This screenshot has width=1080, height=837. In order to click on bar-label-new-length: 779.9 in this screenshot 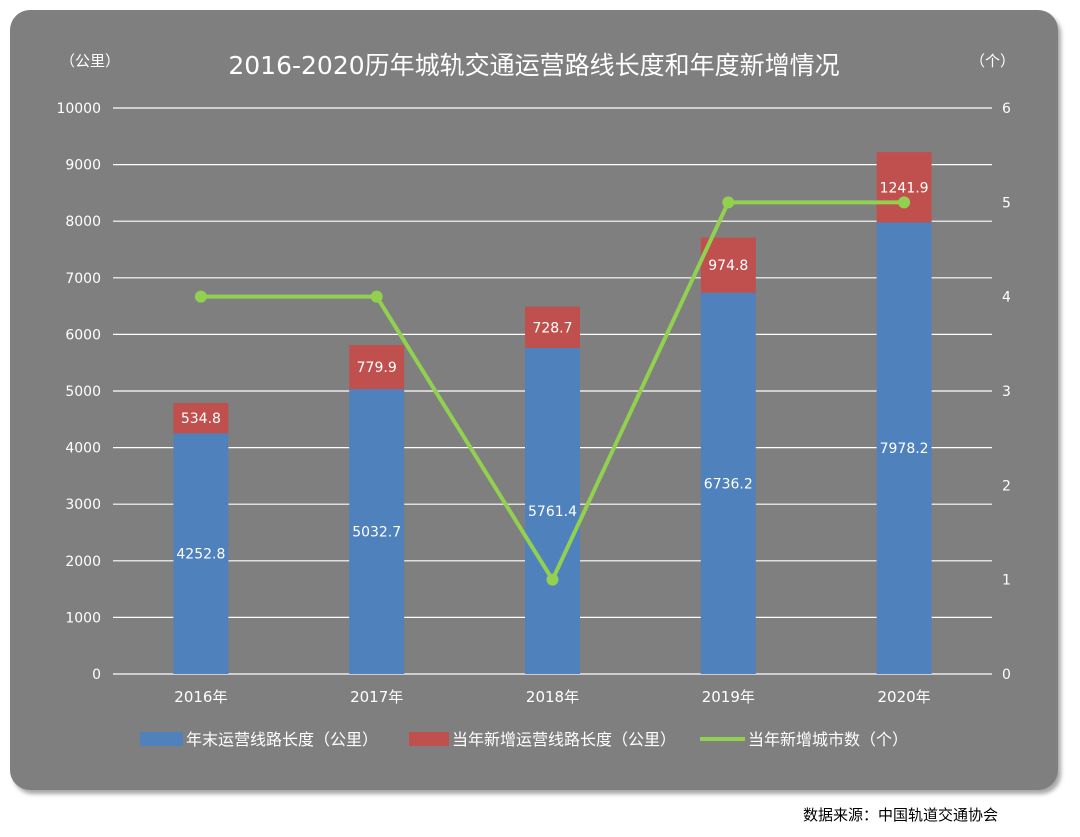, I will do `click(377, 368)`.